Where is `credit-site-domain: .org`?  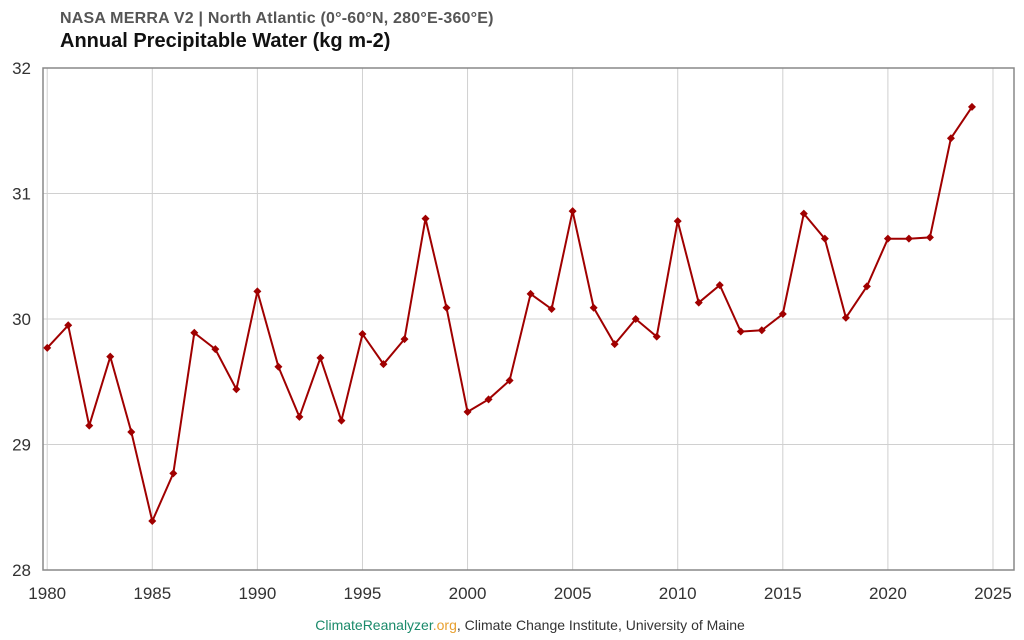
credit-site-domain: .org is located at coordinates (444, 625).